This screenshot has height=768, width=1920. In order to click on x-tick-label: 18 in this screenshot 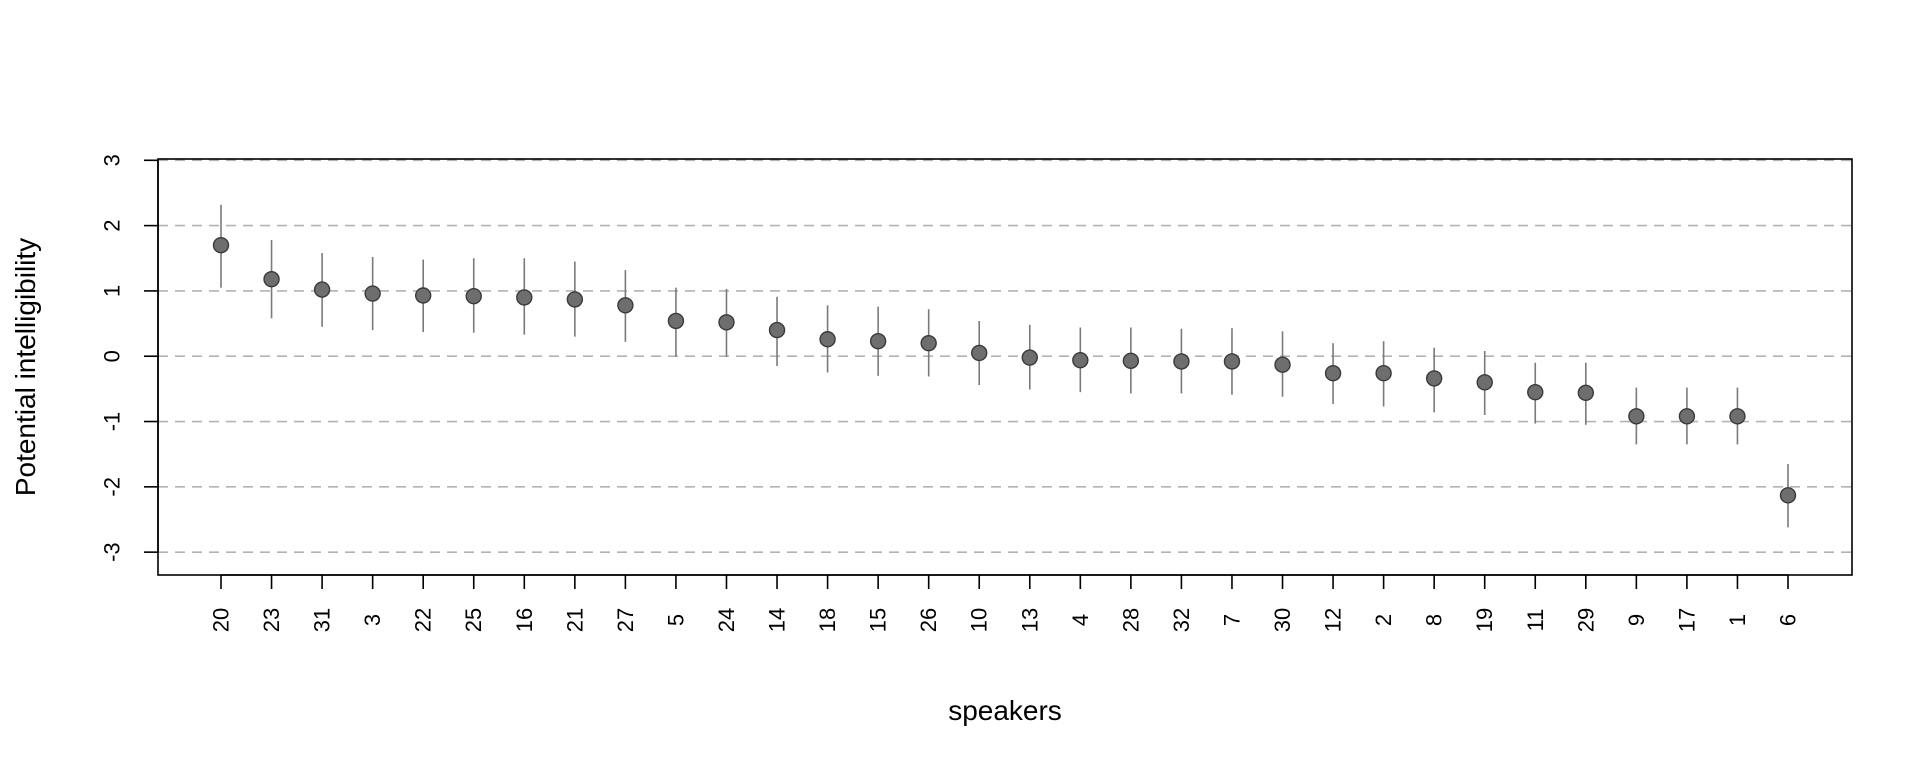, I will do `click(827, 620)`.